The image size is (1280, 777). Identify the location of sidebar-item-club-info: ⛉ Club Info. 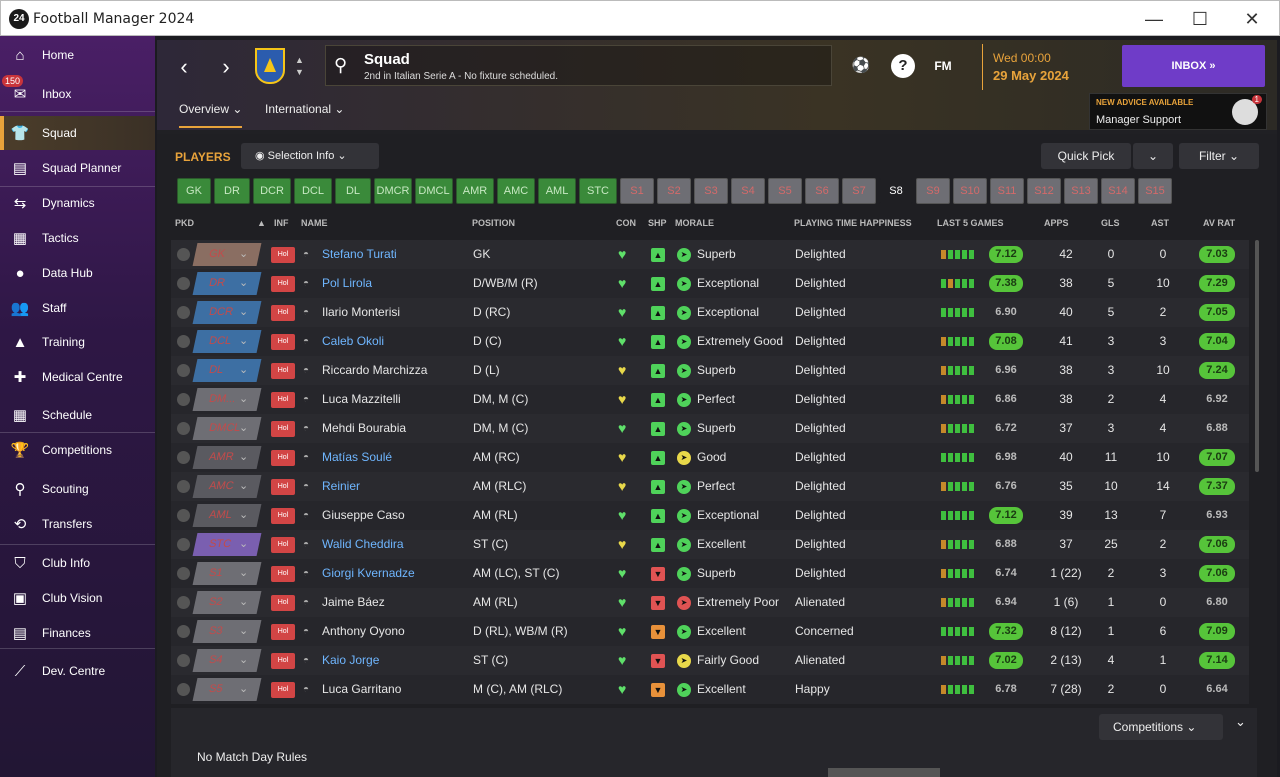
(77, 563).